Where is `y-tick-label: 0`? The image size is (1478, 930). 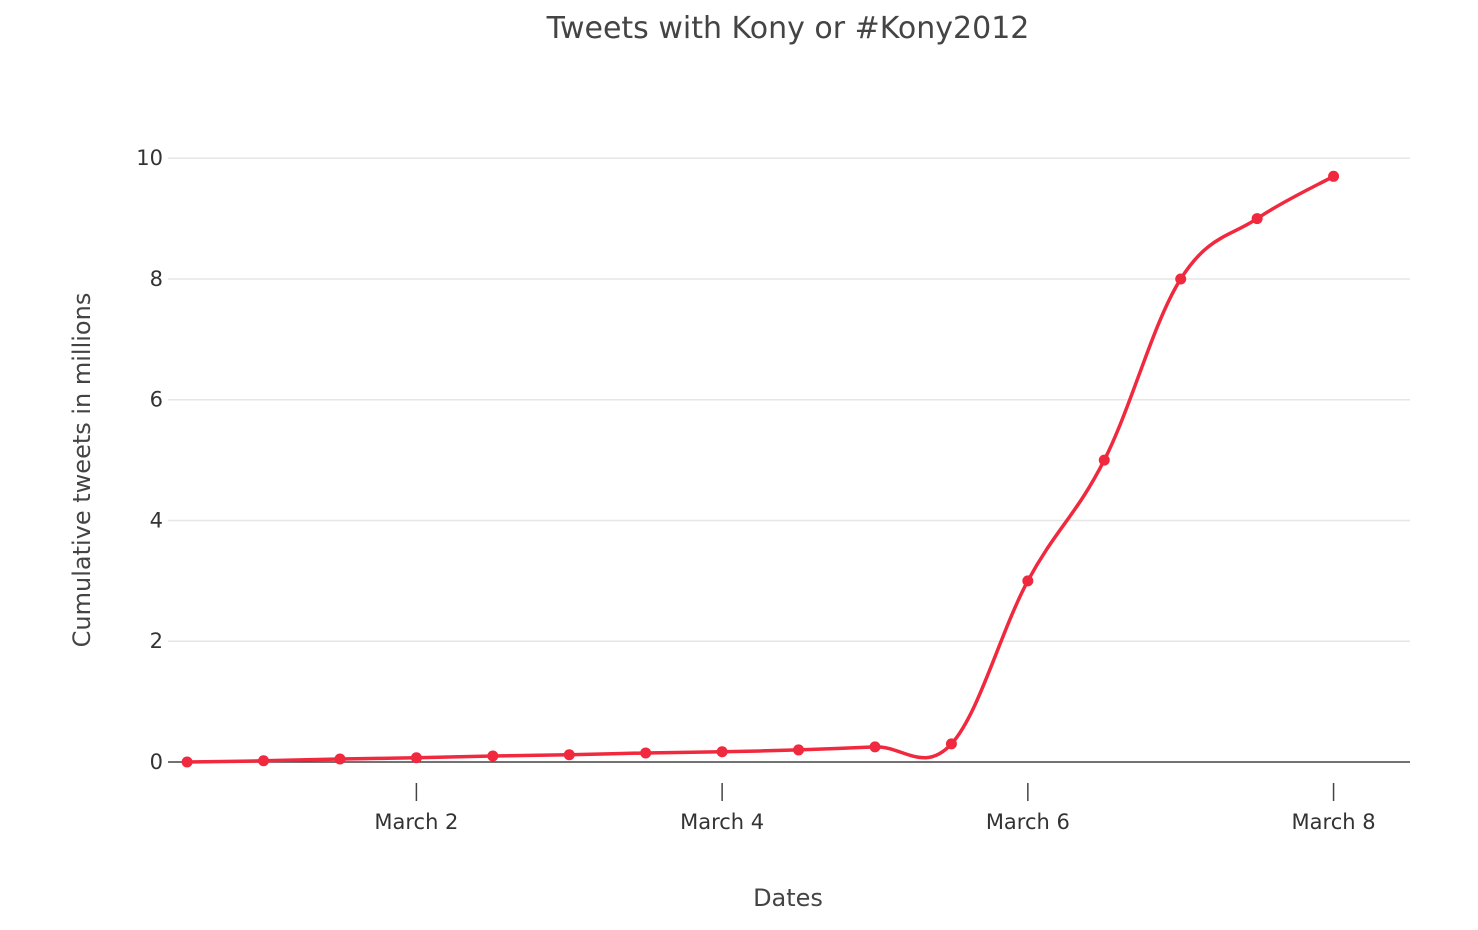 y-tick-label: 0 is located at coordinates (156, 762).